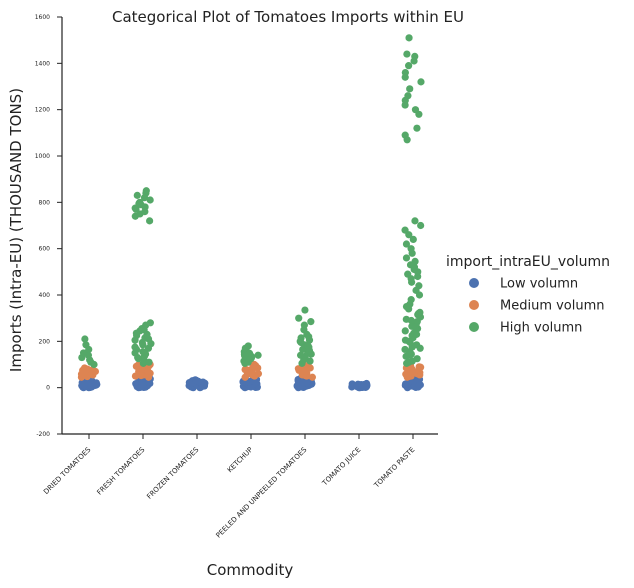 The image size is (634, 588). Describe the element at coordinates (45, 202) in the screenshot. I see `y-tick-label: 800` at that location.